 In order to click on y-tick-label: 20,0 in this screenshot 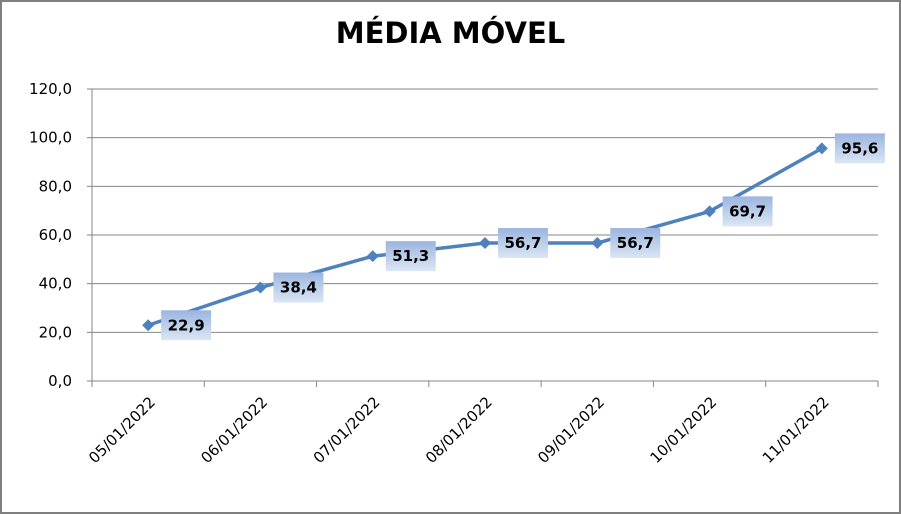, I will do `click(55, 332)`.